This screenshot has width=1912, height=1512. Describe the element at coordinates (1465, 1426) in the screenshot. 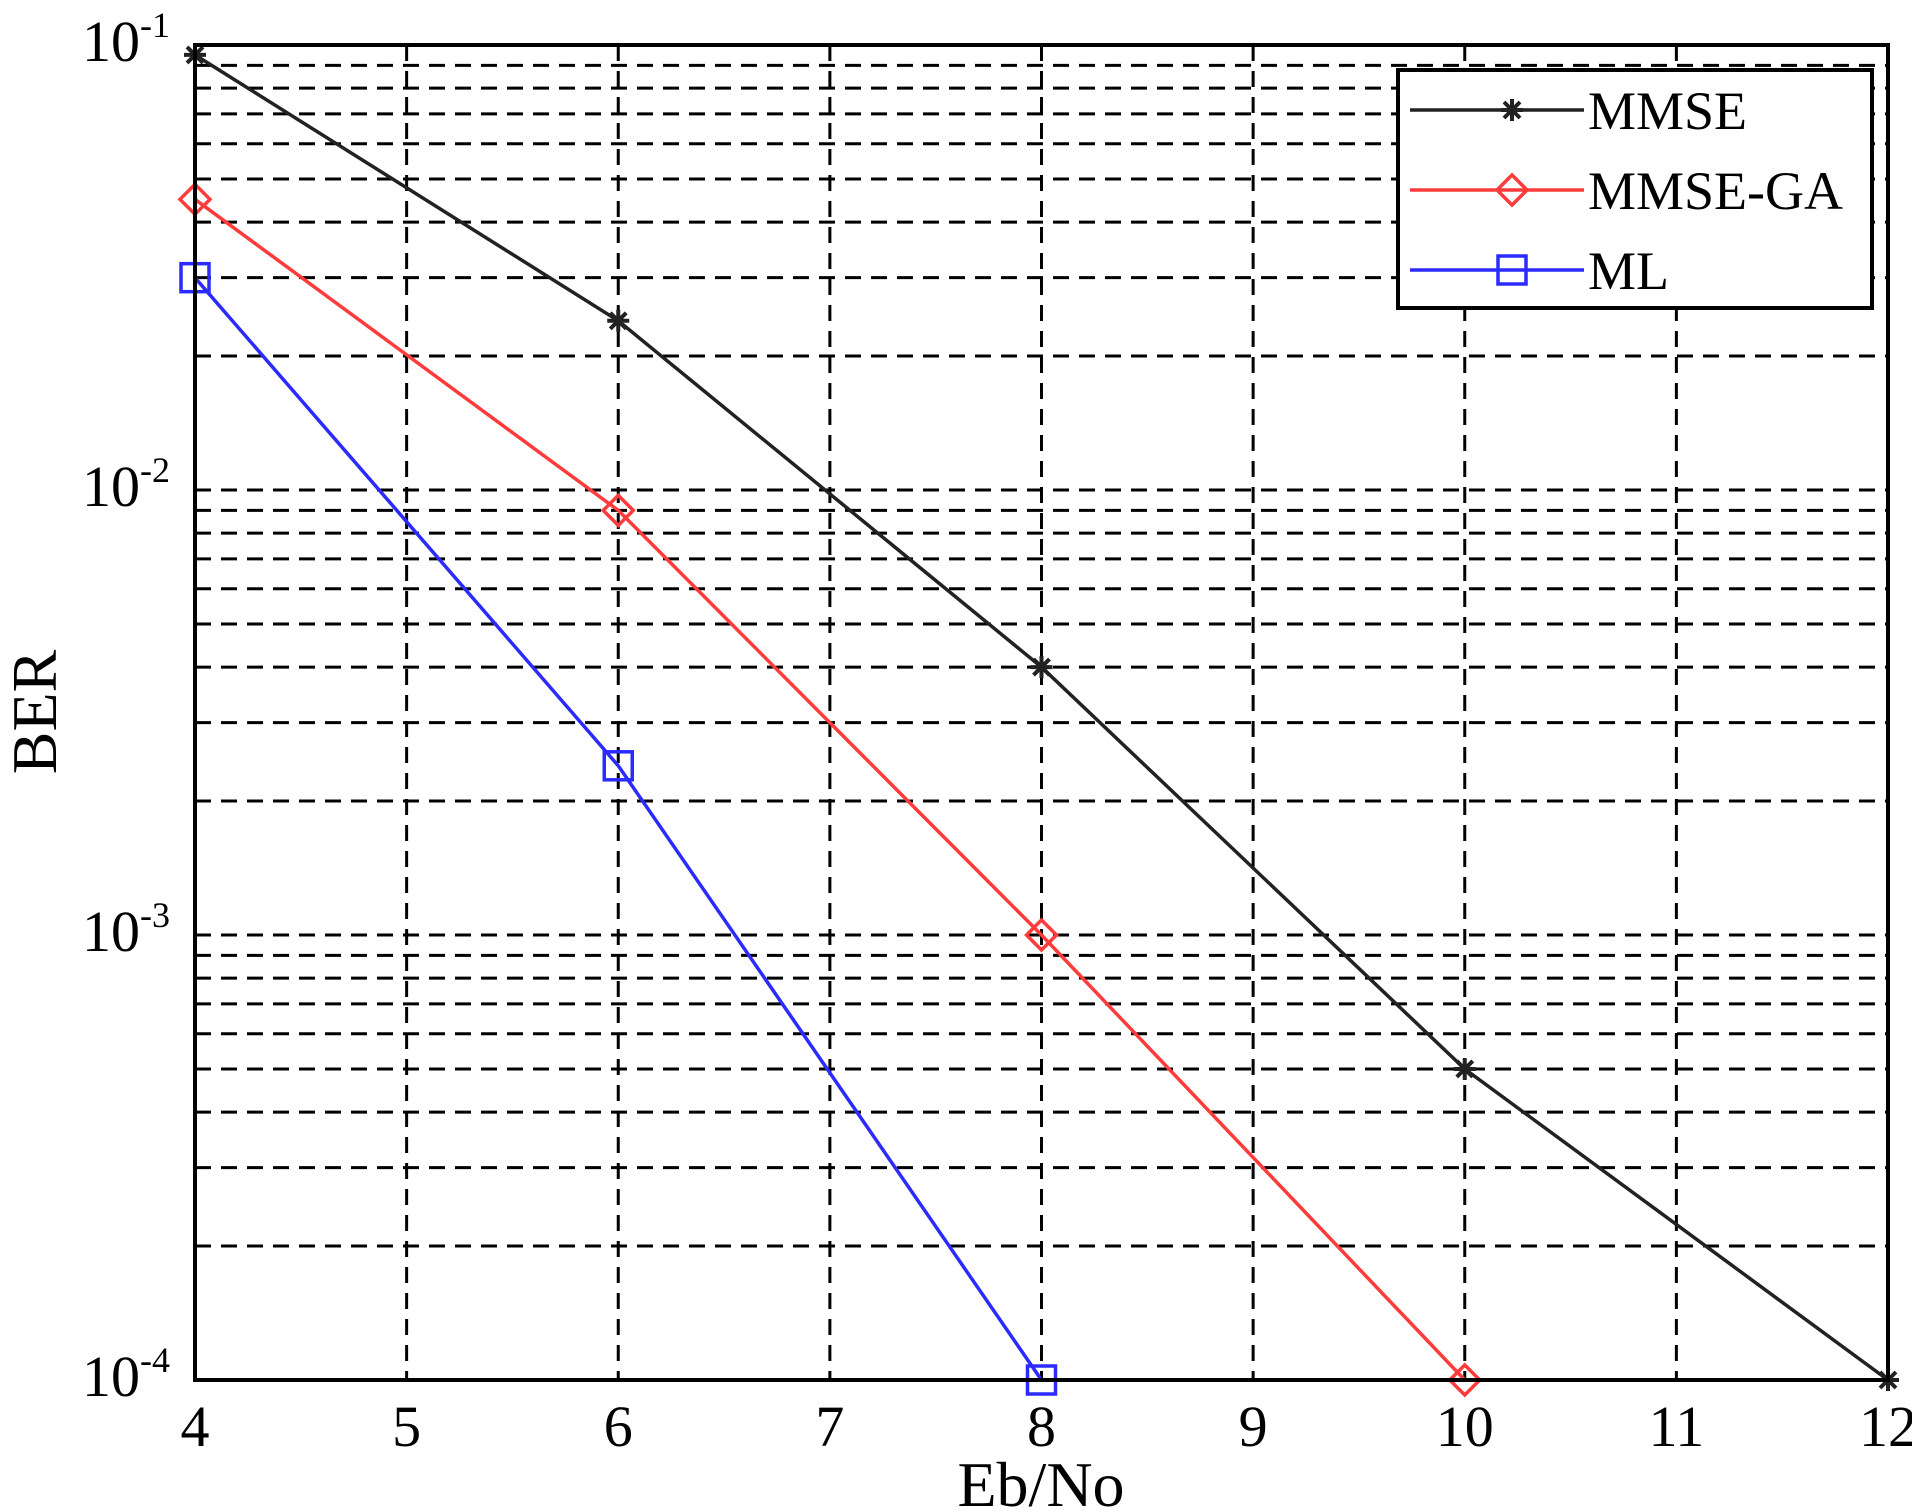

I see `x-tick-label: 10` at that location.